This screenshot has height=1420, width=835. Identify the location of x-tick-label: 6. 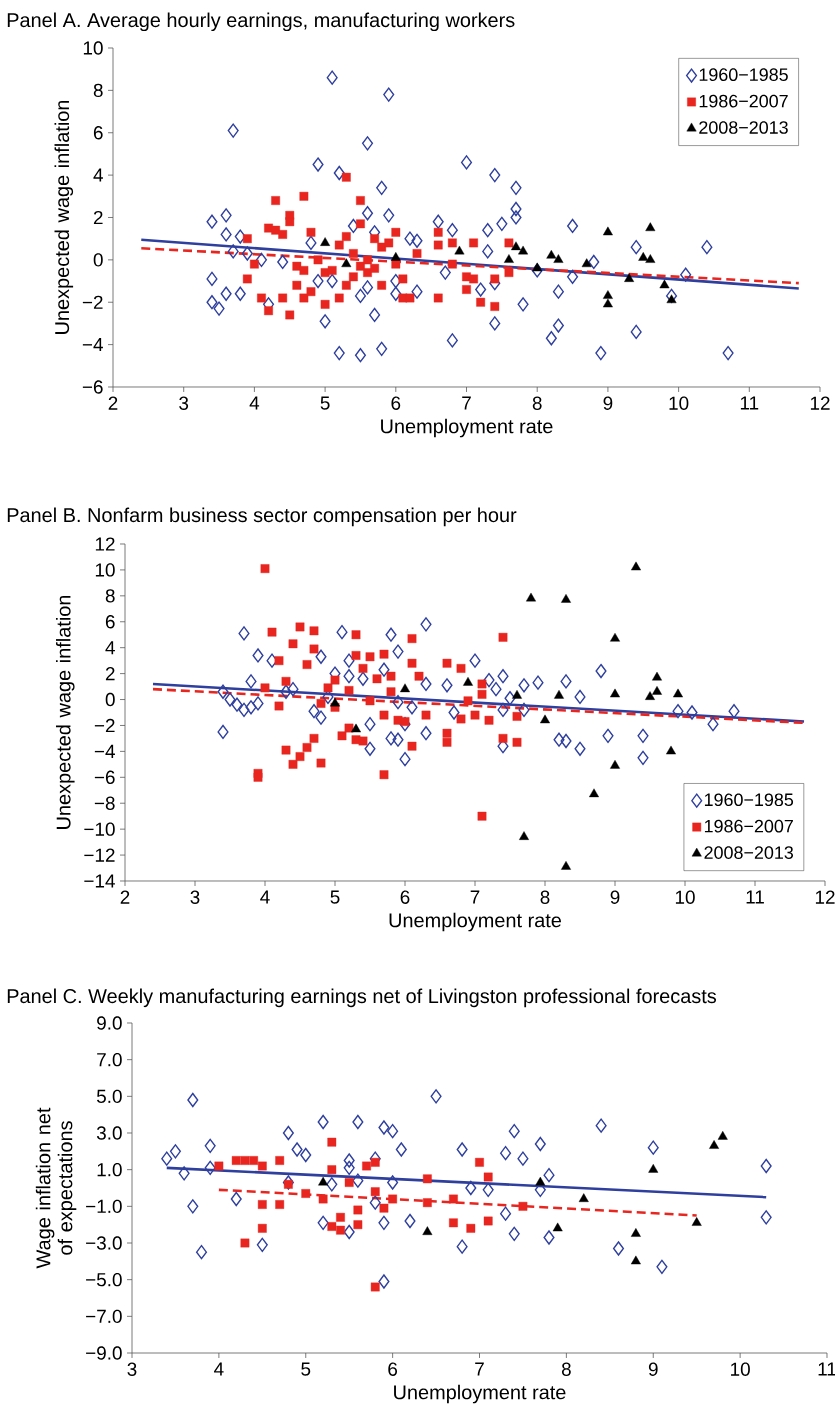
(393, 1369).